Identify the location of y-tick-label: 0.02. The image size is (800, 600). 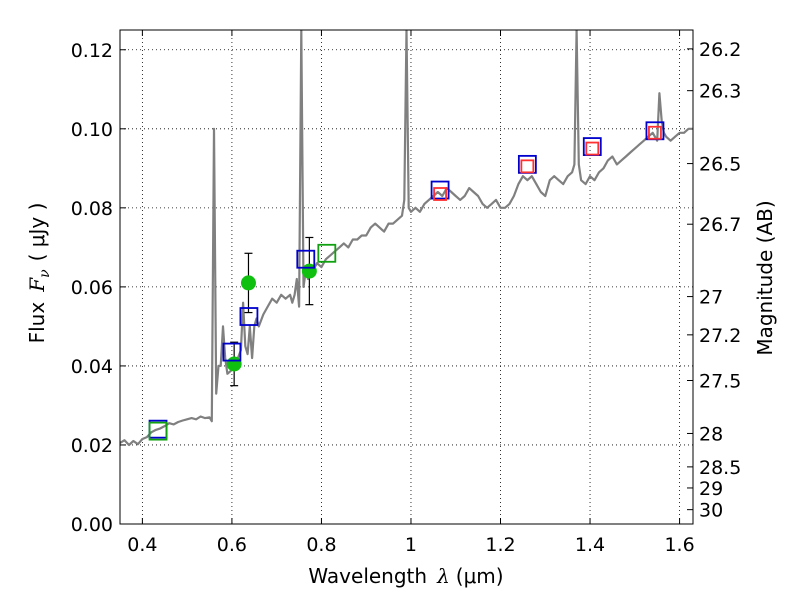
(92, 446).